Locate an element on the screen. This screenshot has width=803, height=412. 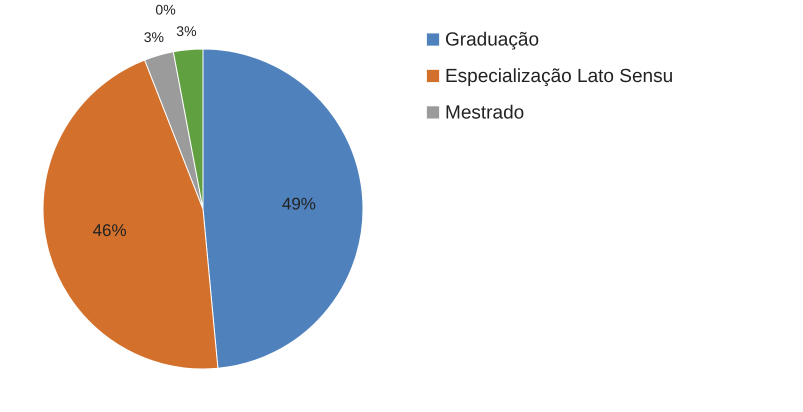
text: 0% is located at coordinates (165, 10).